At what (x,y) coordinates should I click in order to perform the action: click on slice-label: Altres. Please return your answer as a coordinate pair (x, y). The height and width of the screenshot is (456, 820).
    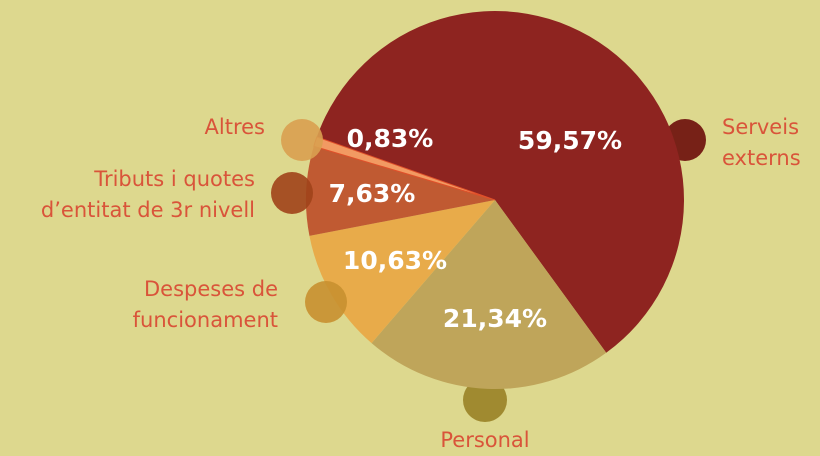
    Looking at the image, I should click on (234, 127).